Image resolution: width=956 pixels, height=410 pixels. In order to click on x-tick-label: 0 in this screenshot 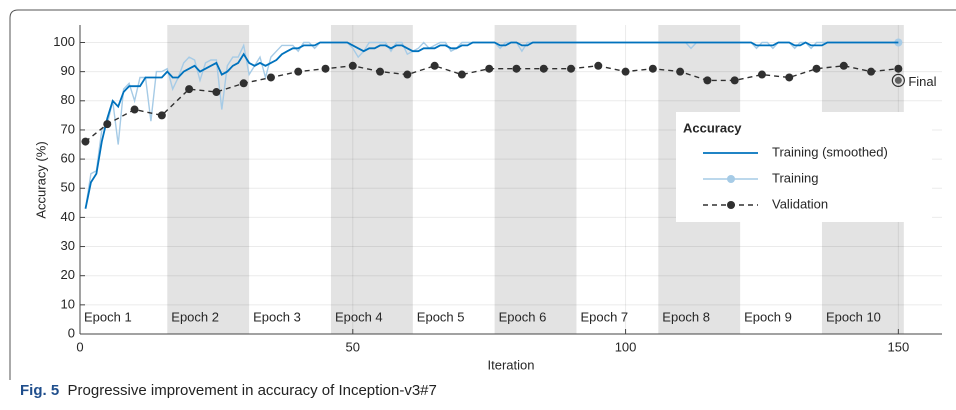, I will do `click(79, 346)`.